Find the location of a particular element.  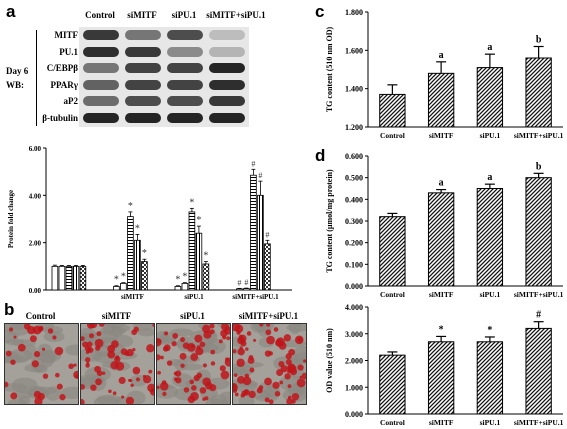

y-tick-label: 1.600 is located at coordinates (354, 50).